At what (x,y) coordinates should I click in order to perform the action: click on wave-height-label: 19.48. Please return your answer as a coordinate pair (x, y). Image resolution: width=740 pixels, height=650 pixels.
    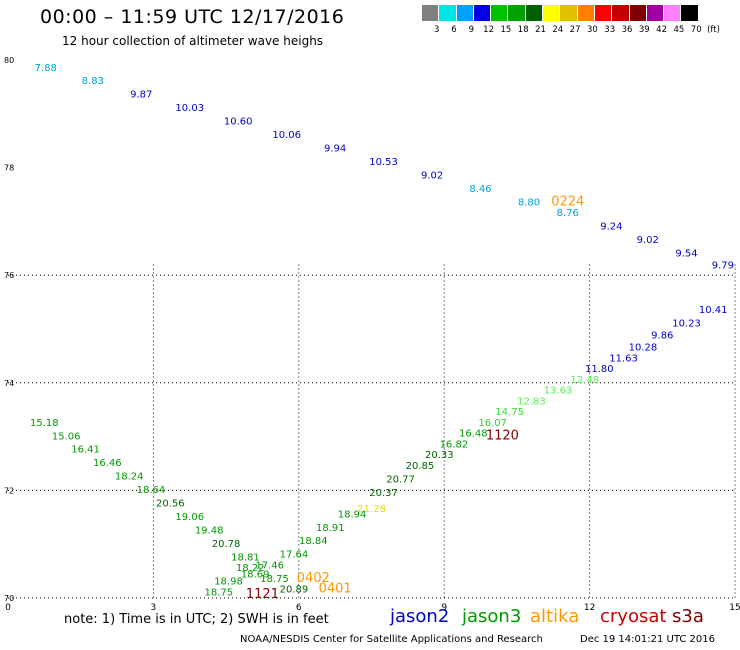
    Looking at the image, I should click on (209, 530).